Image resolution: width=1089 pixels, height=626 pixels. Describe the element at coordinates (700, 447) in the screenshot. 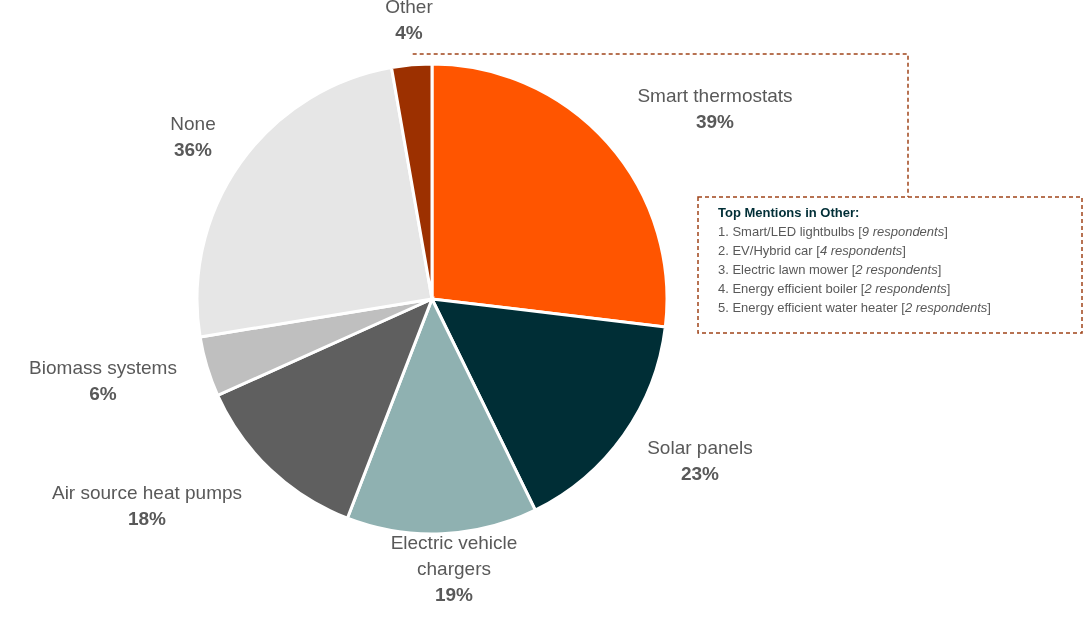

I see `slice-label: Solar panels` at that location.